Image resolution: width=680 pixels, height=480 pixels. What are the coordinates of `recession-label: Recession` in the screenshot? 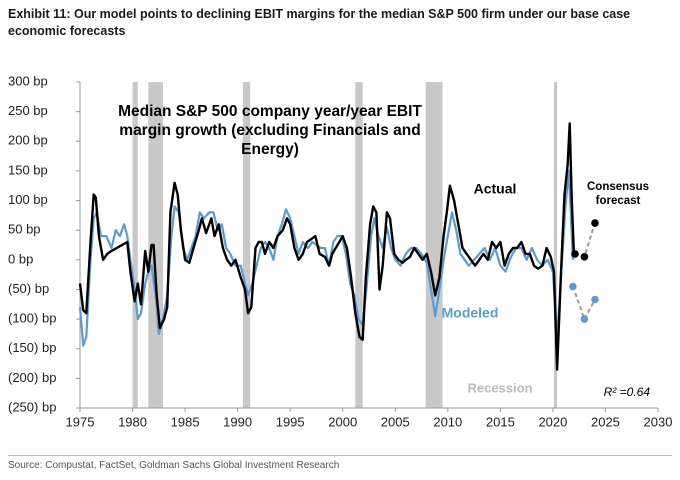 It's located at (499, 387).